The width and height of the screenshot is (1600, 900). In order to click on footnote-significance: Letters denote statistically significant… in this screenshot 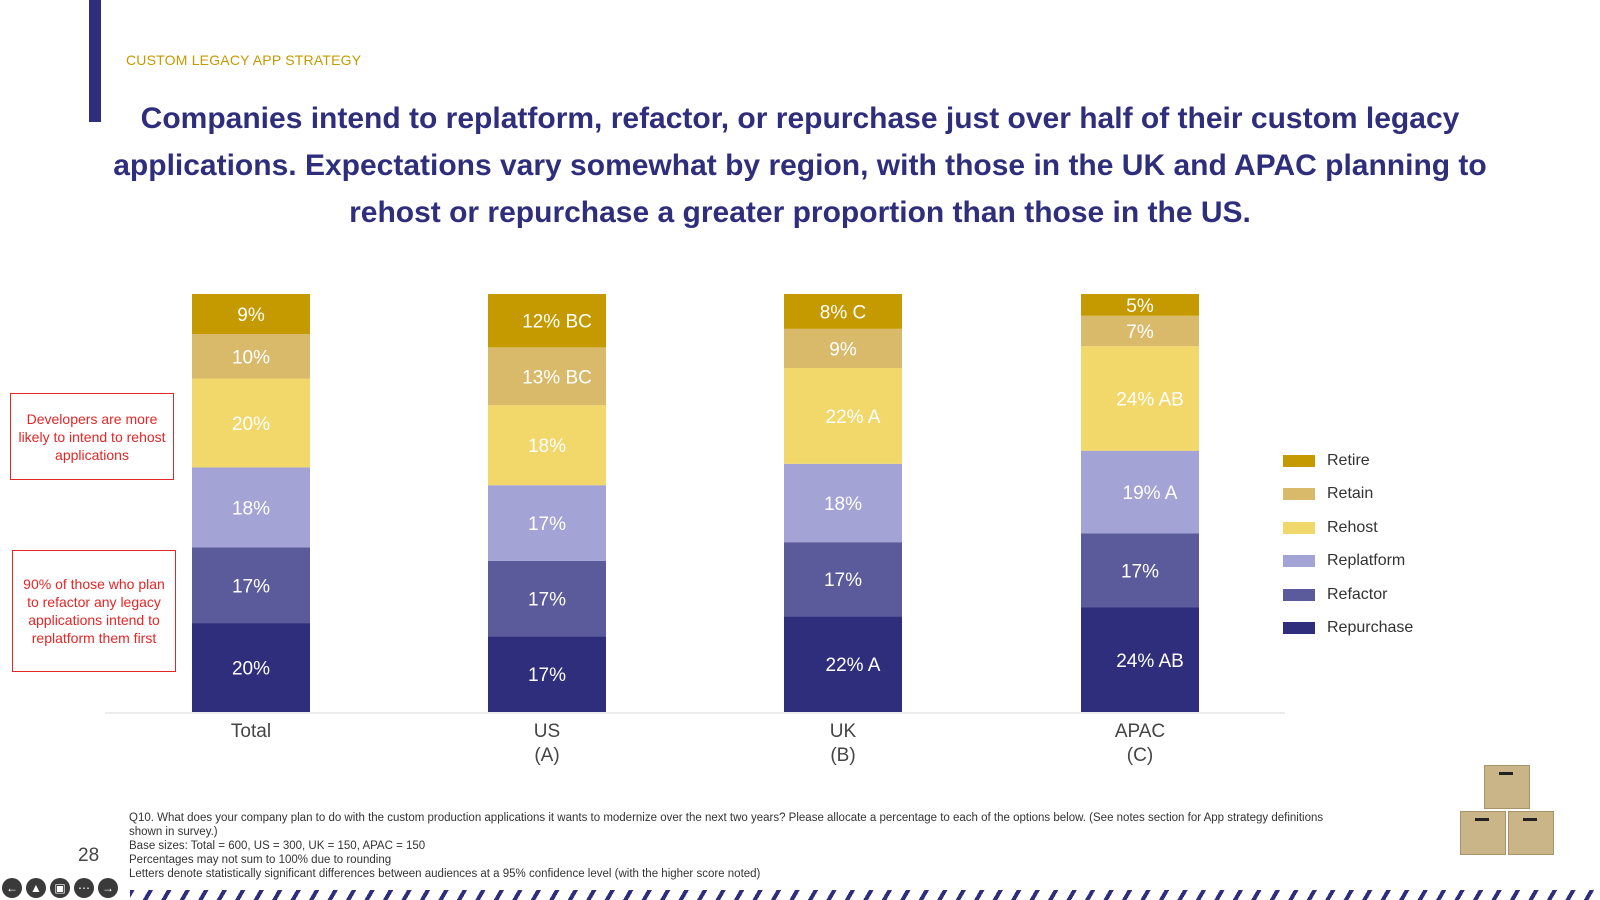, I will do `click(445, 874)`.